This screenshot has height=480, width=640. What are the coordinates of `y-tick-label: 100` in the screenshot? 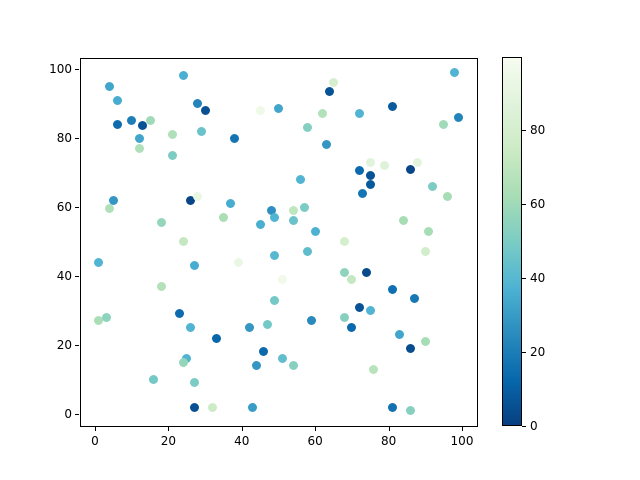 It's located at (60, 69).